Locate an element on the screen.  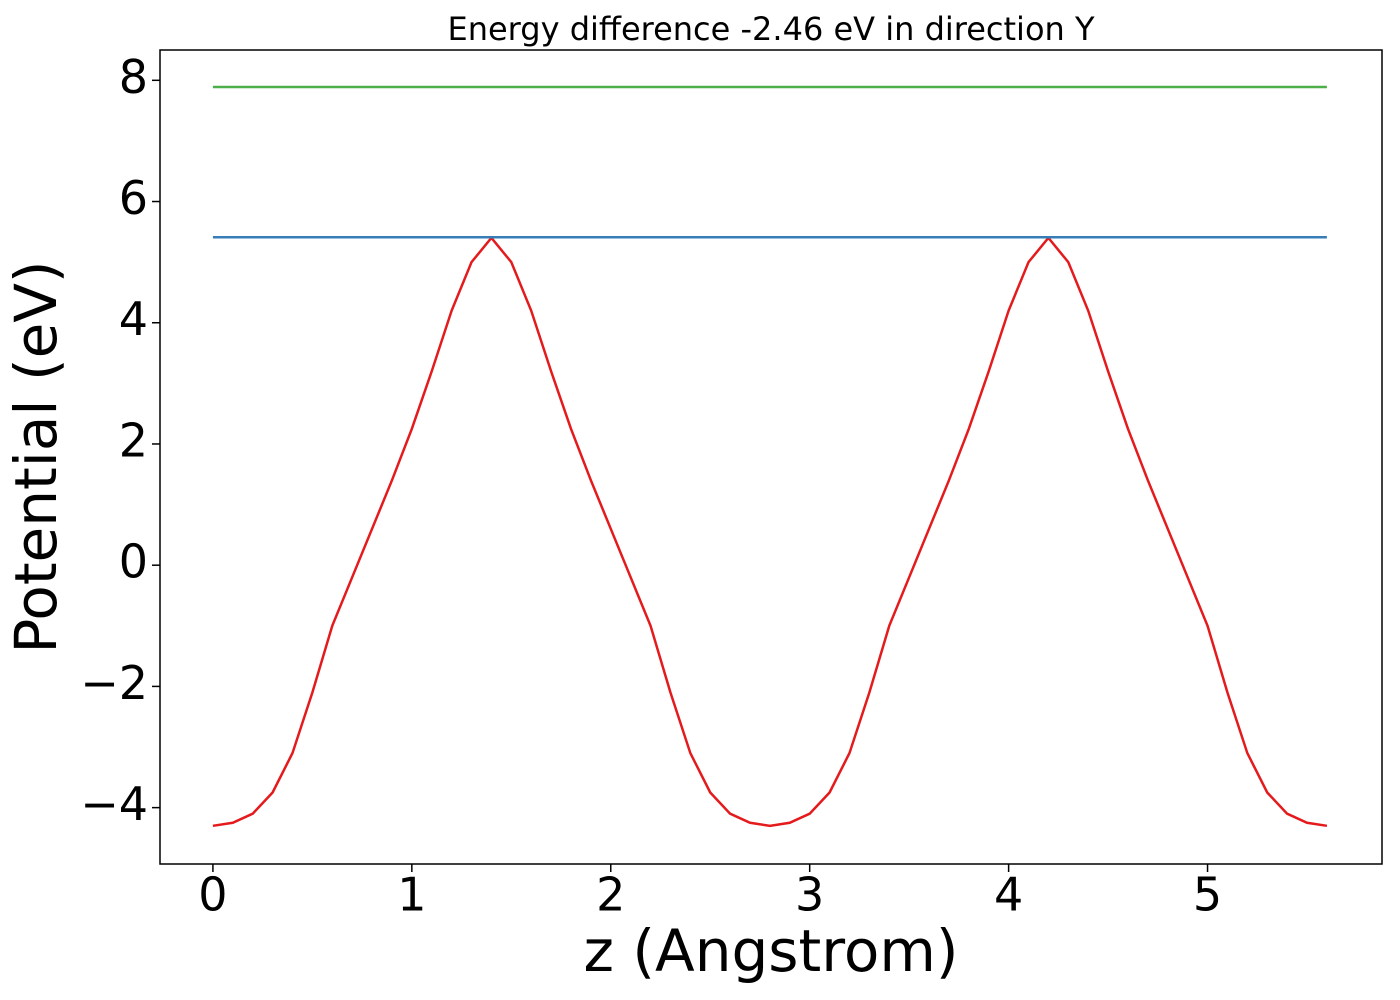
x-tick-label: 1 is located at coordinates (411, 895).